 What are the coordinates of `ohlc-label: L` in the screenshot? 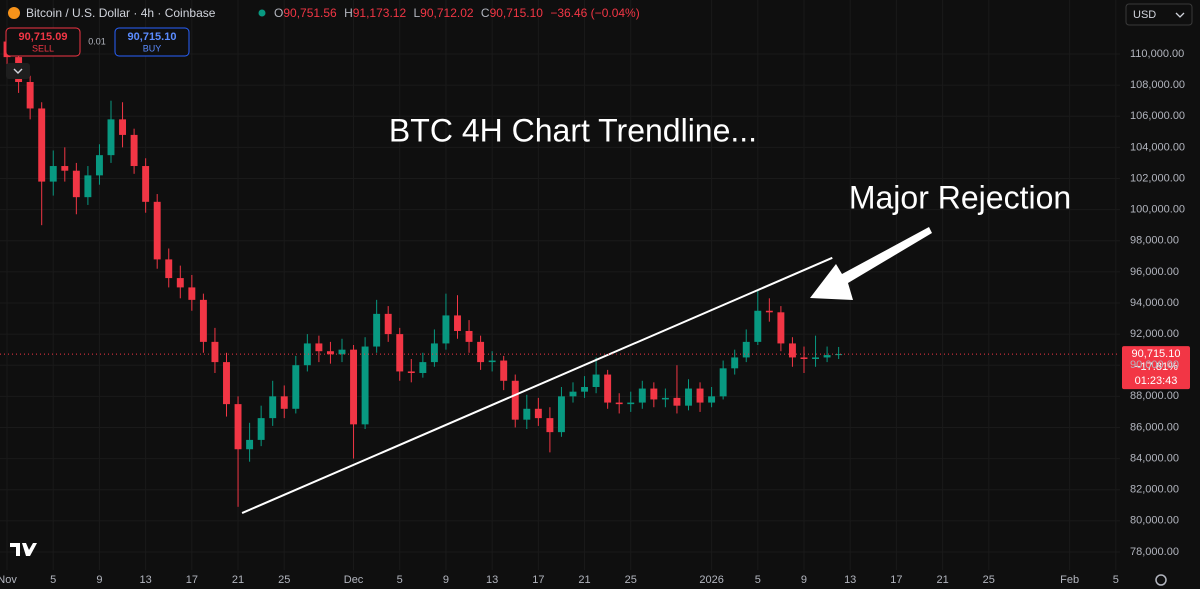 It's located at (416, 13).